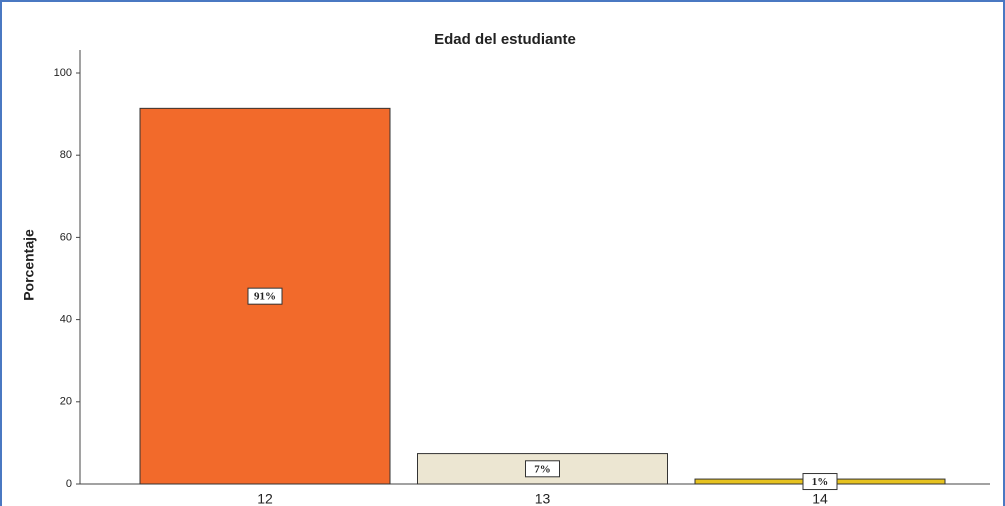 Image resolution: width=1005 pixels, height=506 pixels. Describe the element at coordinates (543, 498) in the screenshot. I see `x-tick-label: 13` at that location.